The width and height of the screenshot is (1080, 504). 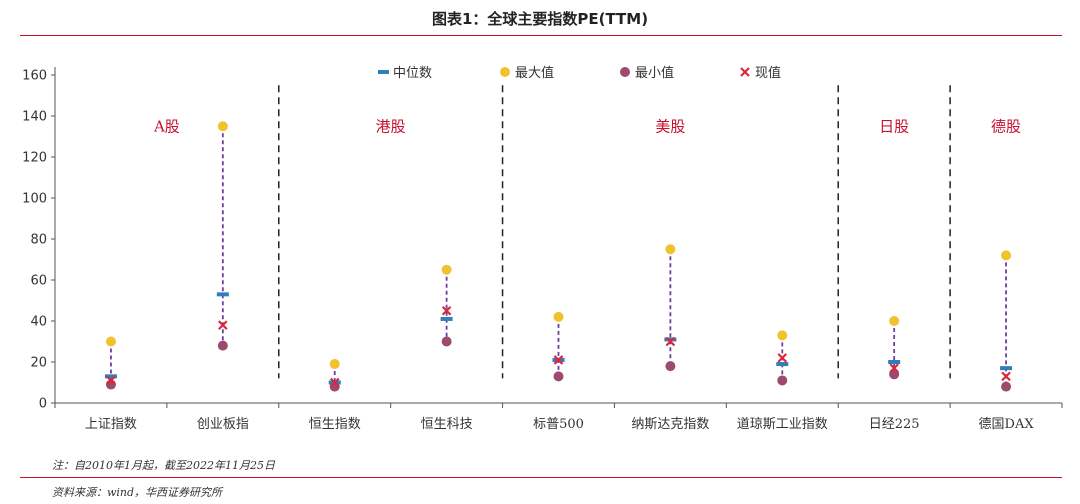 What do you see at coordinates (412, 73) in the screenshot?
I see `legend-median-label: 中位数` at bounding box center [412, 73].